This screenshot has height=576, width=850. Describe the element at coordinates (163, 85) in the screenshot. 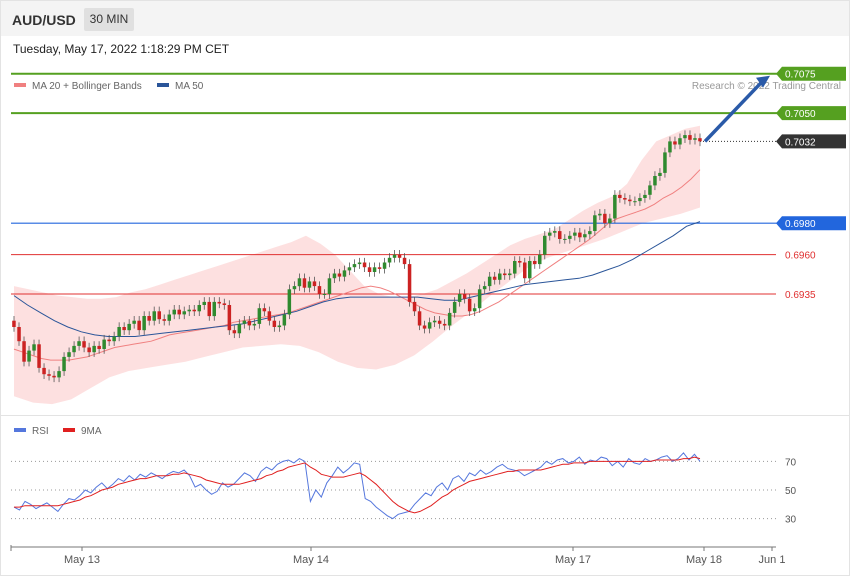

I see `ma50-swatch-icon` at that location.